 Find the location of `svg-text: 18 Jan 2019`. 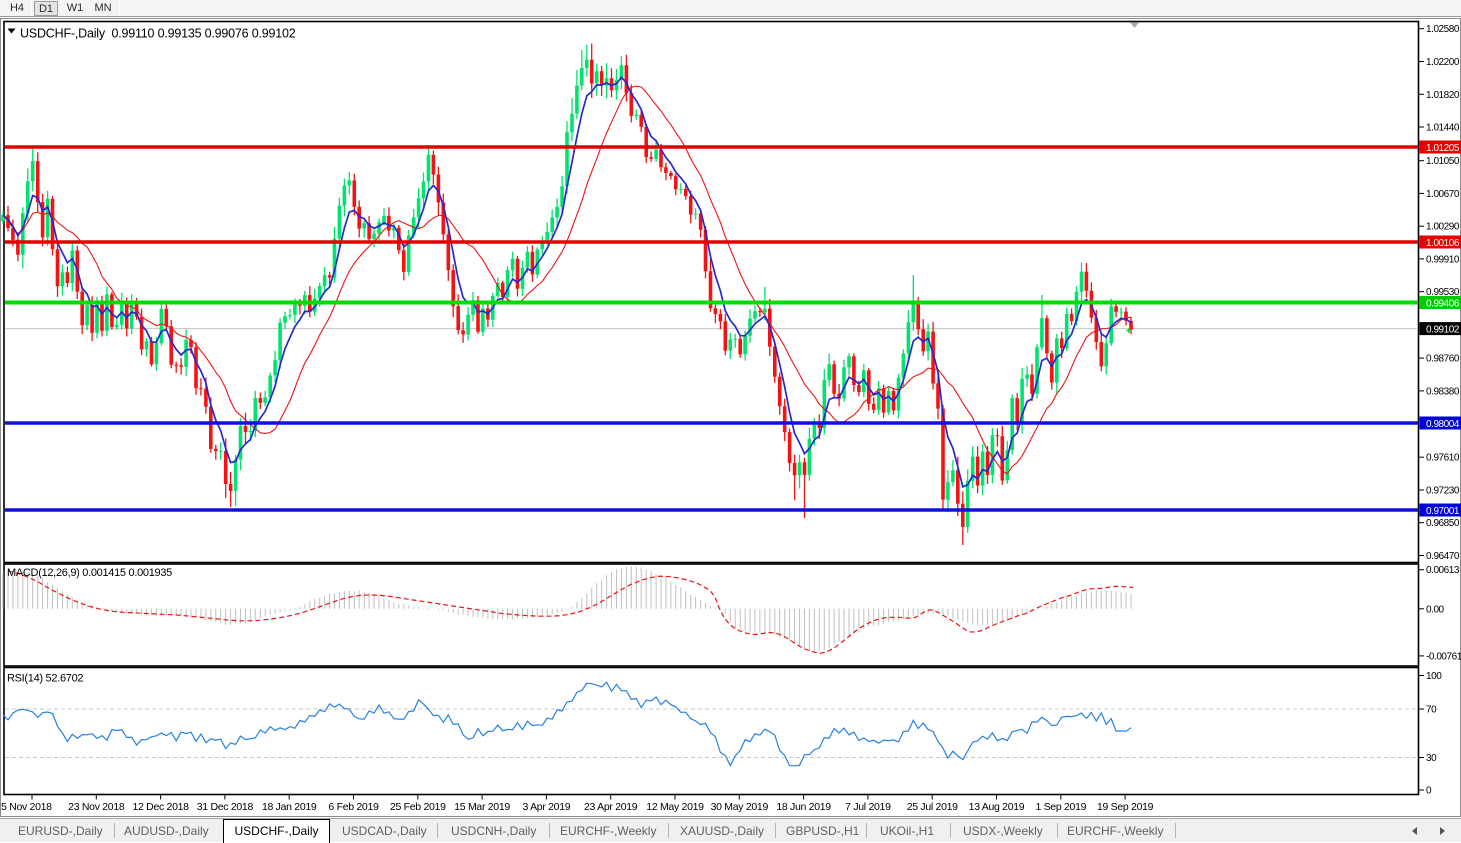

svg-text: 18 Jan 2019 is located at coordinates (289, 807).